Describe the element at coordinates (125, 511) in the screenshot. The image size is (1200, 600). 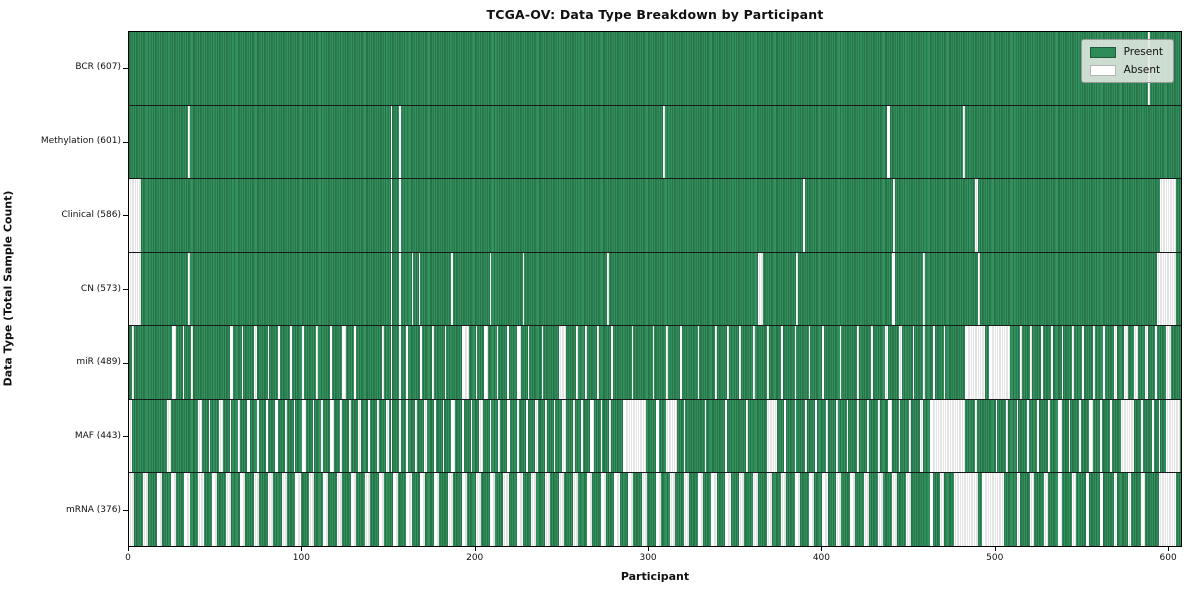
I see `y-tick-mark` at that location.